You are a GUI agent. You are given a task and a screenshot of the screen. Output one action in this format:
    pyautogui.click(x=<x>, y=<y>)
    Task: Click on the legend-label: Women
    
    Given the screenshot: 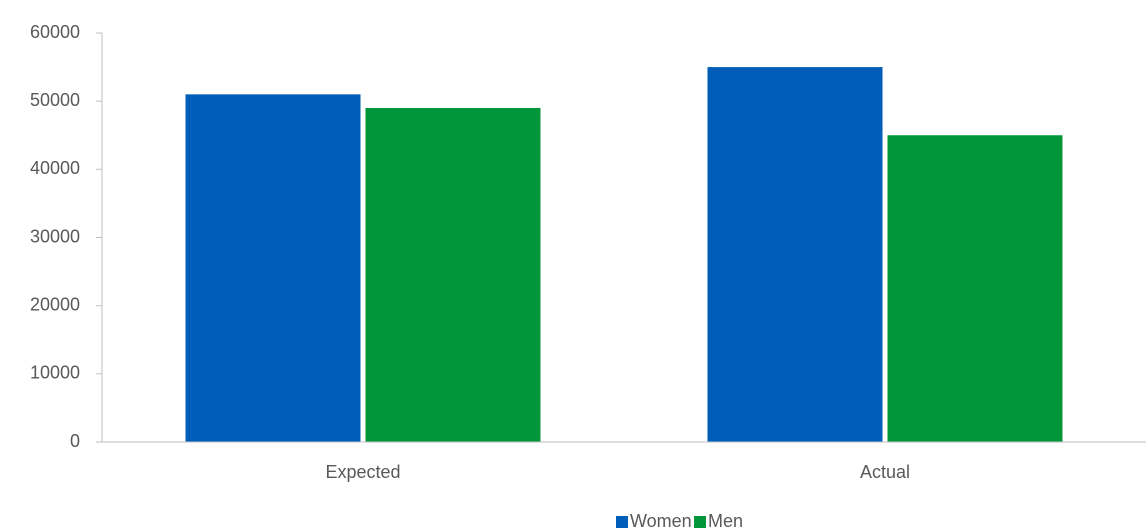 What is the action you would take?
    pyautogui.click(x=661, y=521)
    